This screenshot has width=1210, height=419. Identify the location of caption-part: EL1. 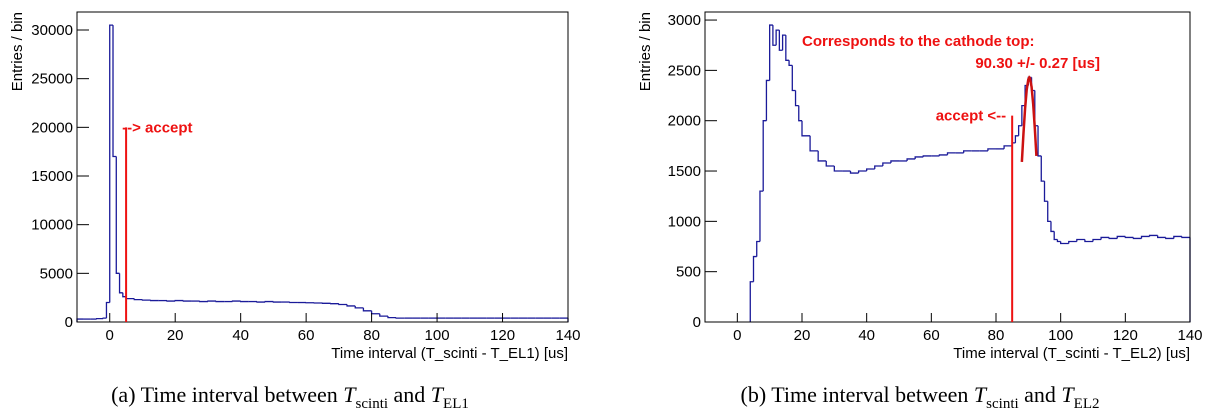
(456, 404).